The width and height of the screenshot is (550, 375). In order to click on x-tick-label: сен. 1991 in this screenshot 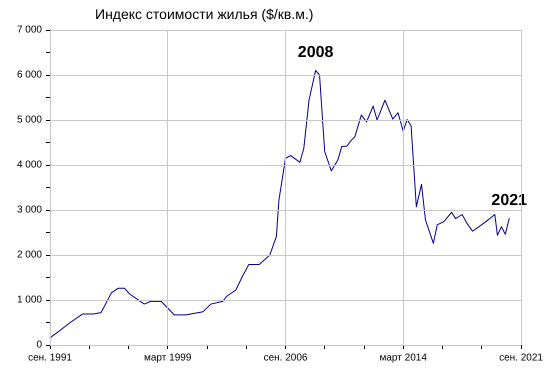, I will do `click(50, 358)`.